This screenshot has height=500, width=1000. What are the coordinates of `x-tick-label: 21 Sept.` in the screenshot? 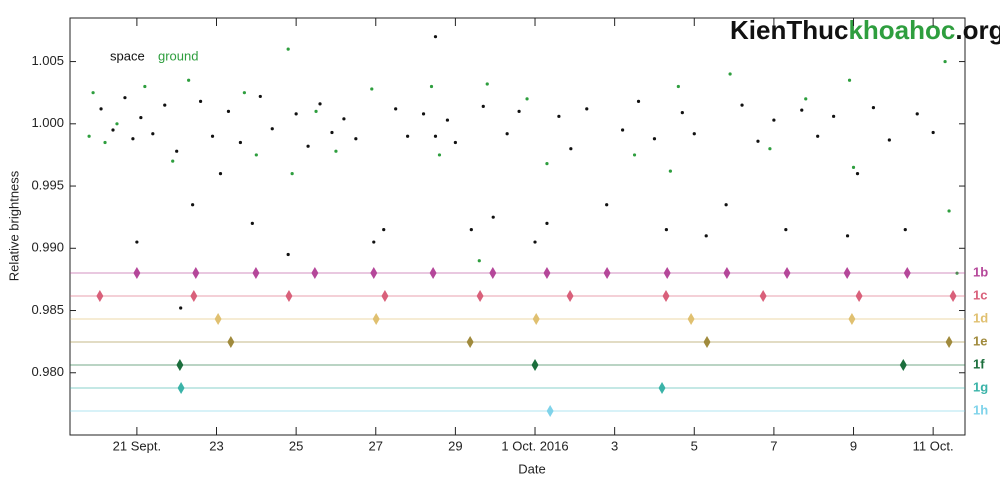 It's located at (137, 445).